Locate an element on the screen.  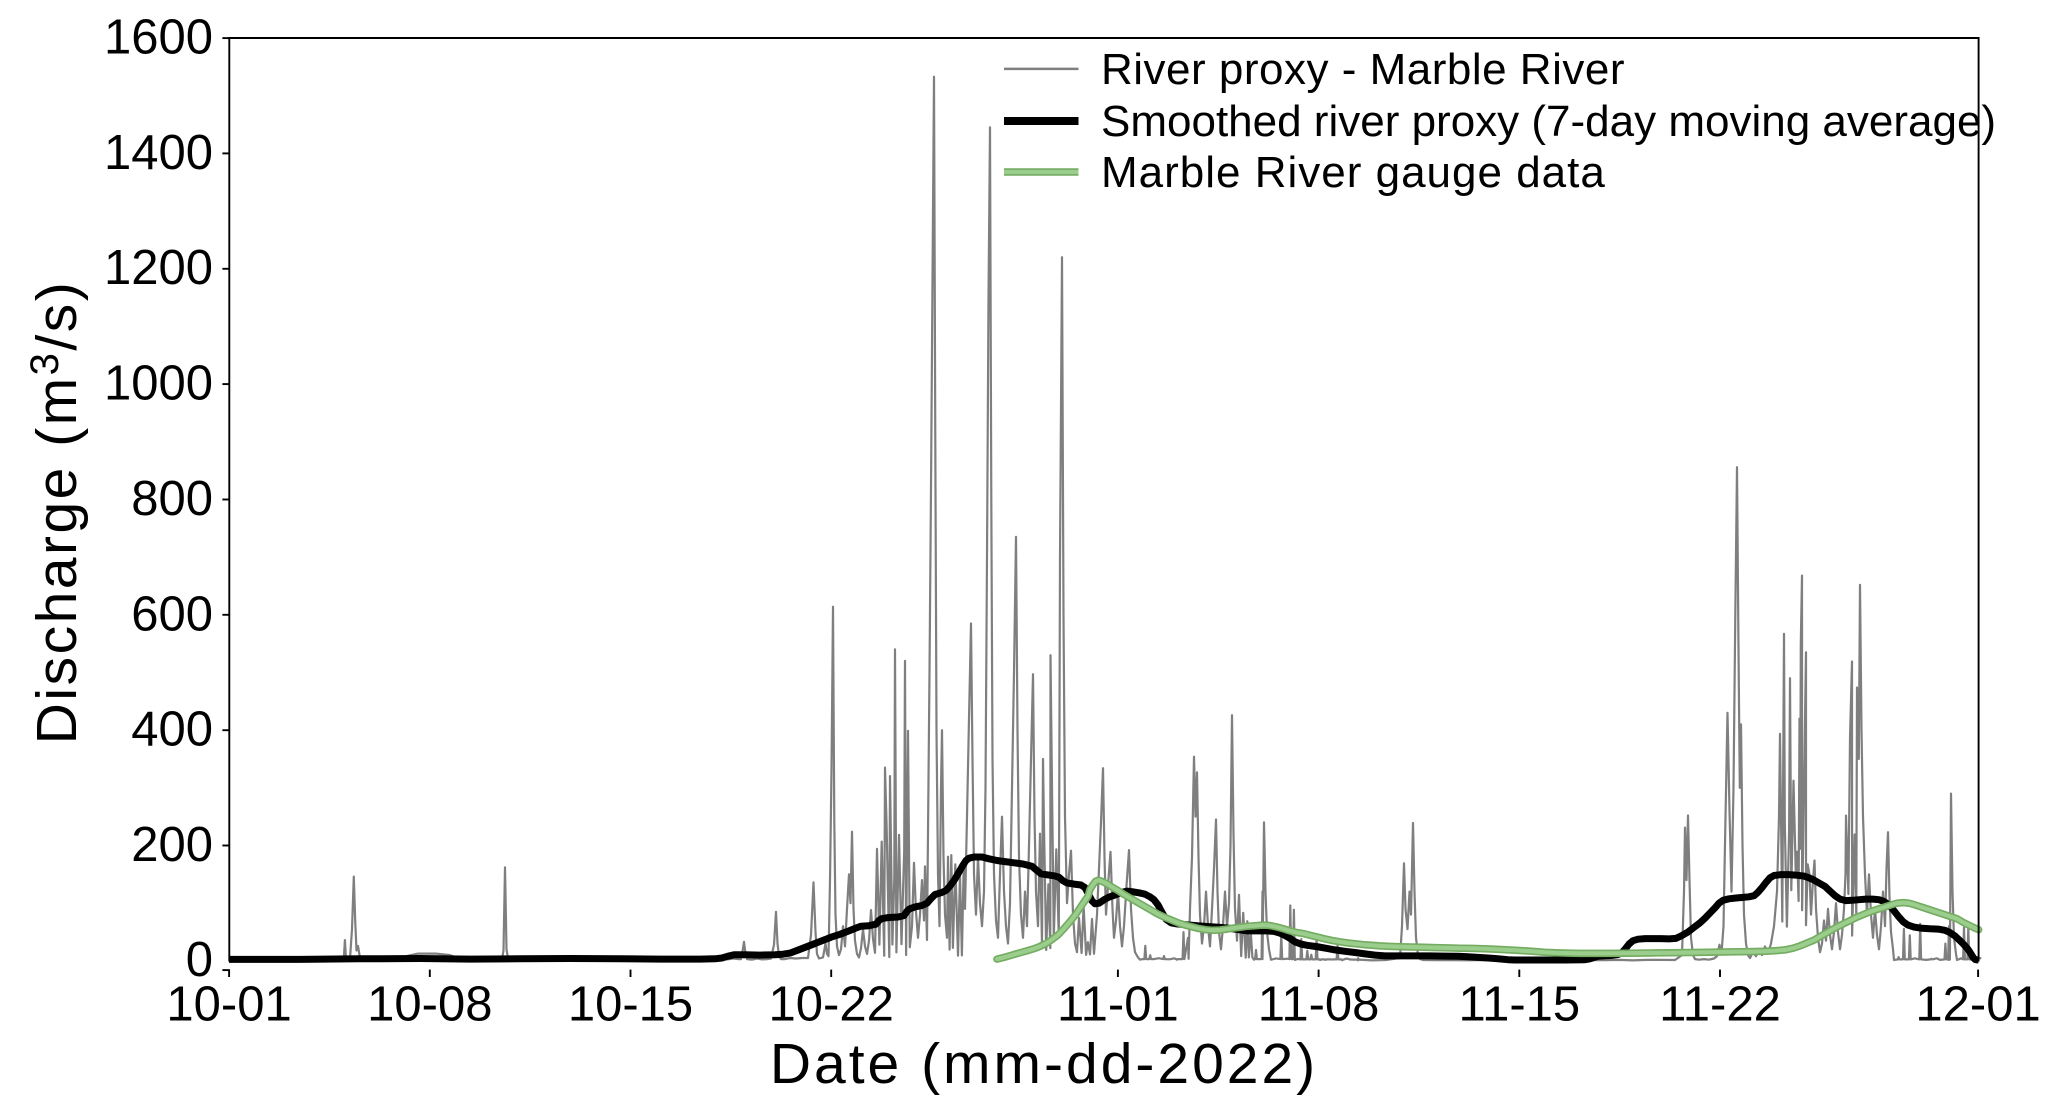
svg-text: 10-15 is located at coordinates (630, 1005).